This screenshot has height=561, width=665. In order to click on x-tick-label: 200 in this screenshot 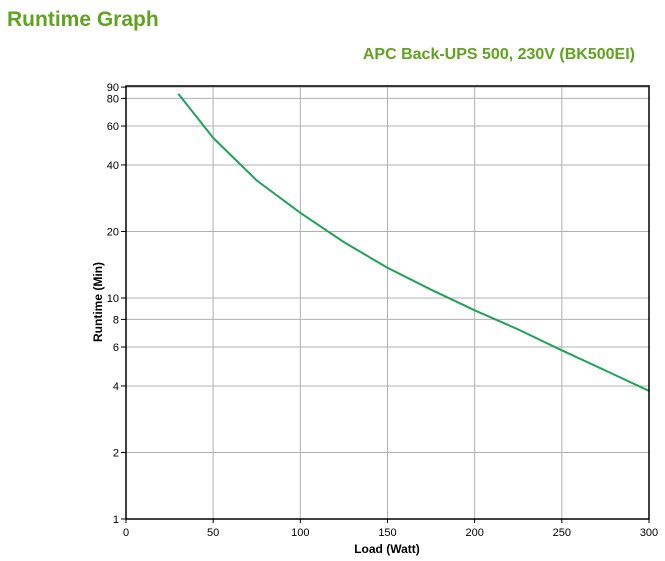, I will do `click(474, 533)`.